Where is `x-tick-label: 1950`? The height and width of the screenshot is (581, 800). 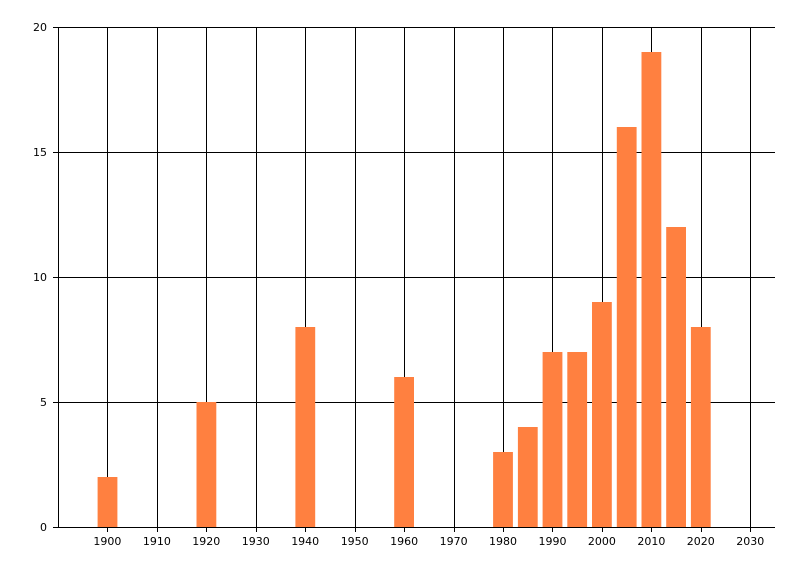
x-tick-label: 1950 is located at coordinates (355, 541).